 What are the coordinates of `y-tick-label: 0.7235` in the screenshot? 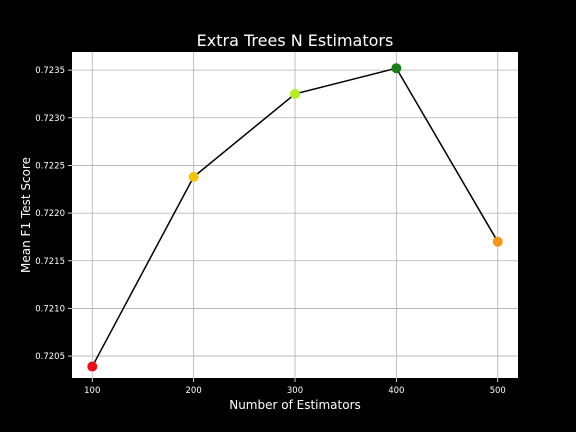 It's located at (50, 71).